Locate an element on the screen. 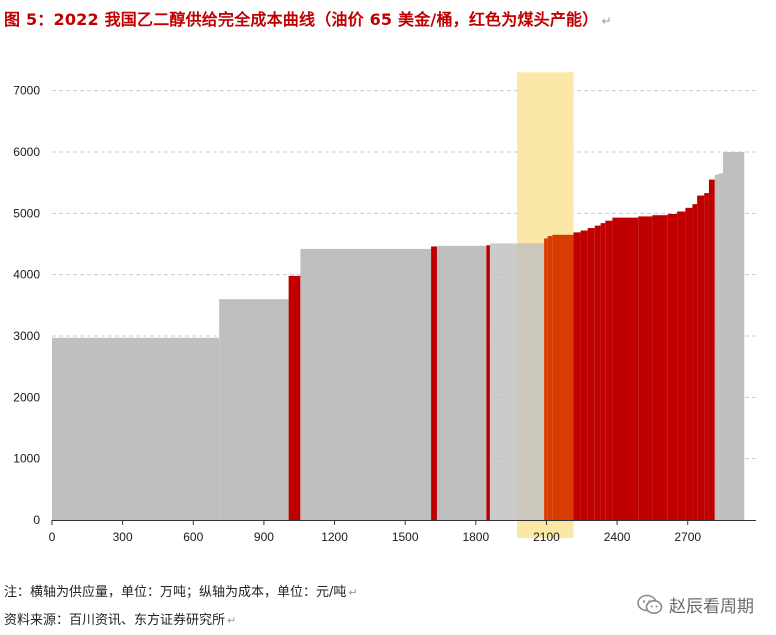  y-tick-label: 6000 is located at coordinates (26, 152).